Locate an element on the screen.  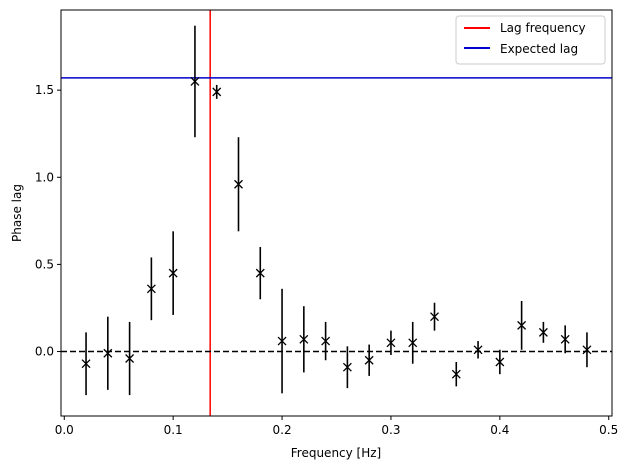
x-tick-label: 0.0 is located at coordinates (64, 430).